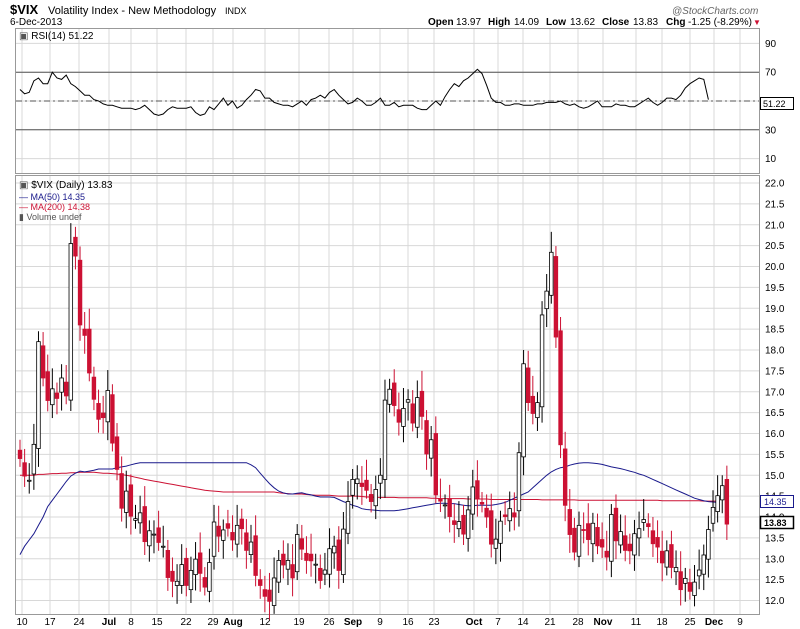 This screenshot has width=800, height=629. Describe the element at coordinates (578, 622) in the screenshot. I see `x-tick-label: 28` at that location.